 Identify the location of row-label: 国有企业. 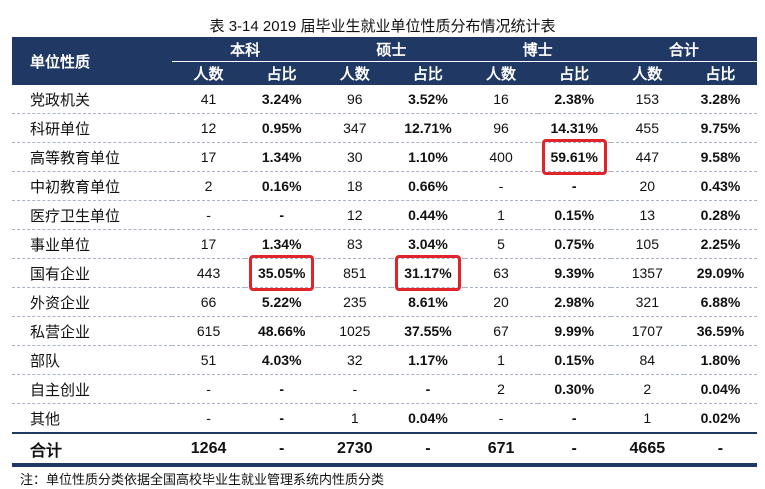
(92, 273).